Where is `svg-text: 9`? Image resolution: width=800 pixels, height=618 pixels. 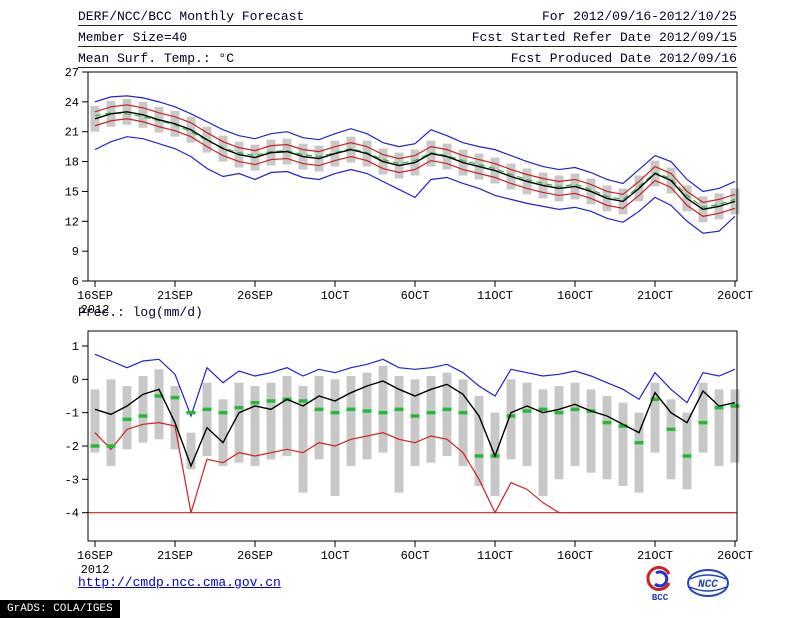
svg-text: 9 is located at coordinates (75, 252).